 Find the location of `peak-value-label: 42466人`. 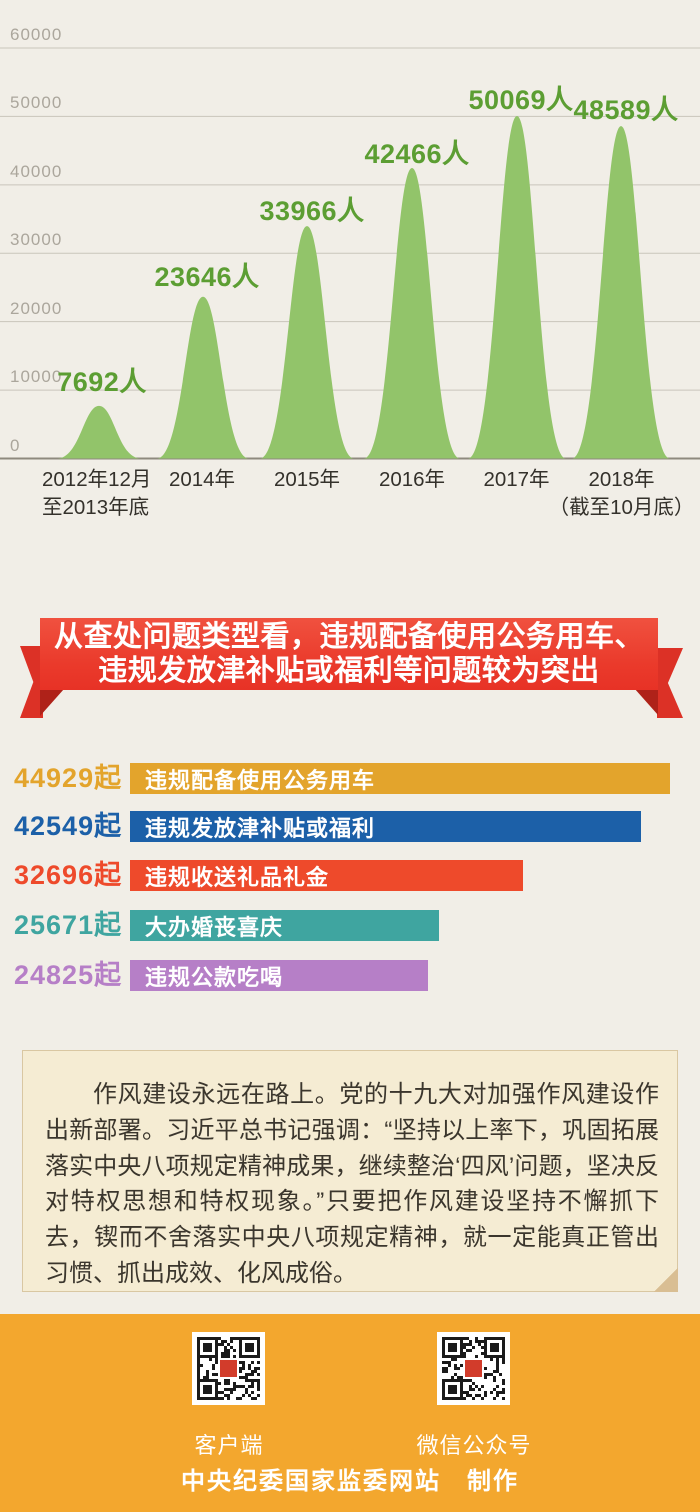

peak-value-label: 42466人 is located at coordinates (417, 154).